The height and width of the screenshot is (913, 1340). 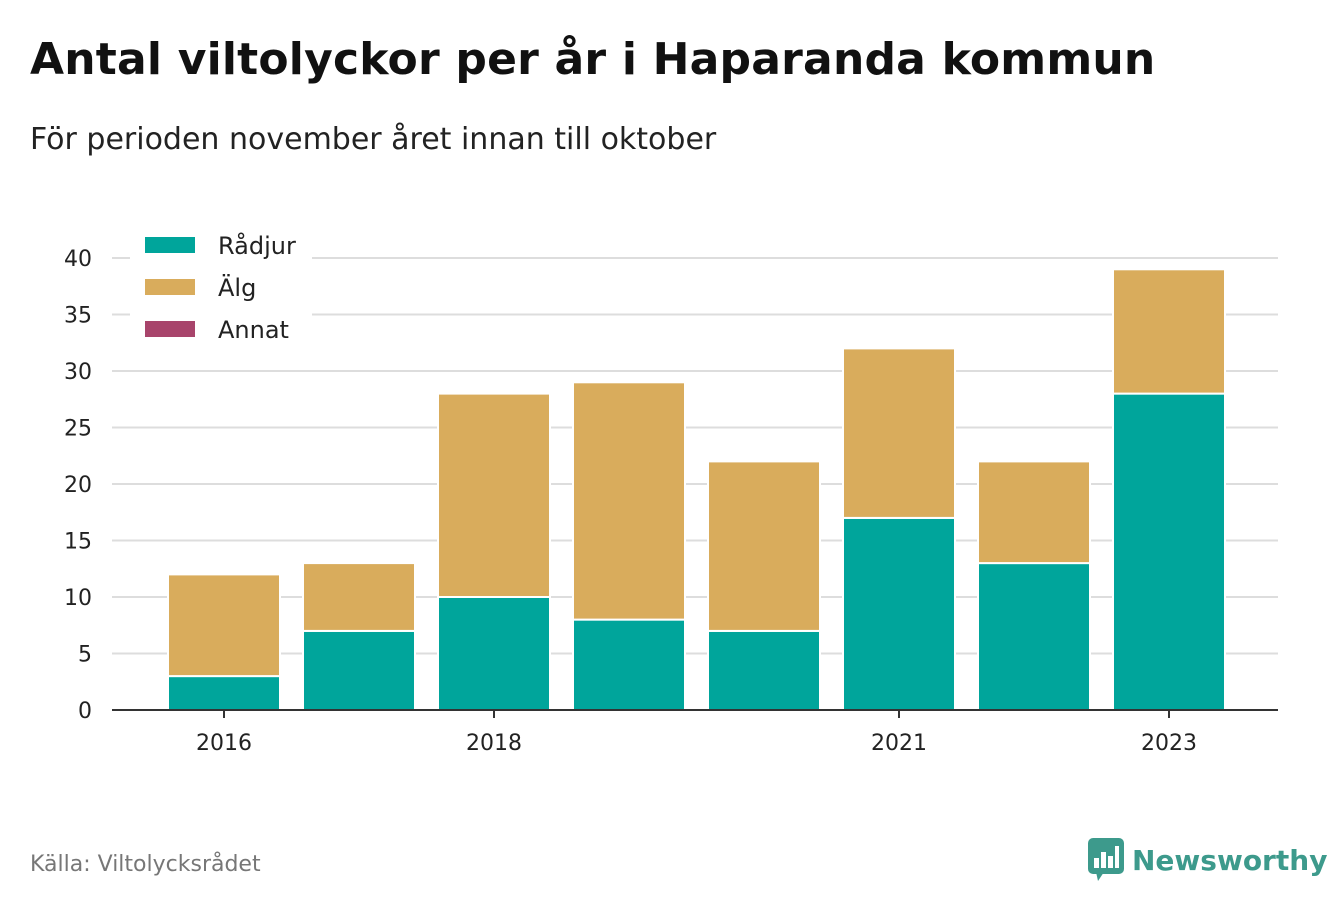 What do you see at coordinates (85, 711) in the screenshot?
I see `y-tick-label: 0` at bounding box center [85, 711].